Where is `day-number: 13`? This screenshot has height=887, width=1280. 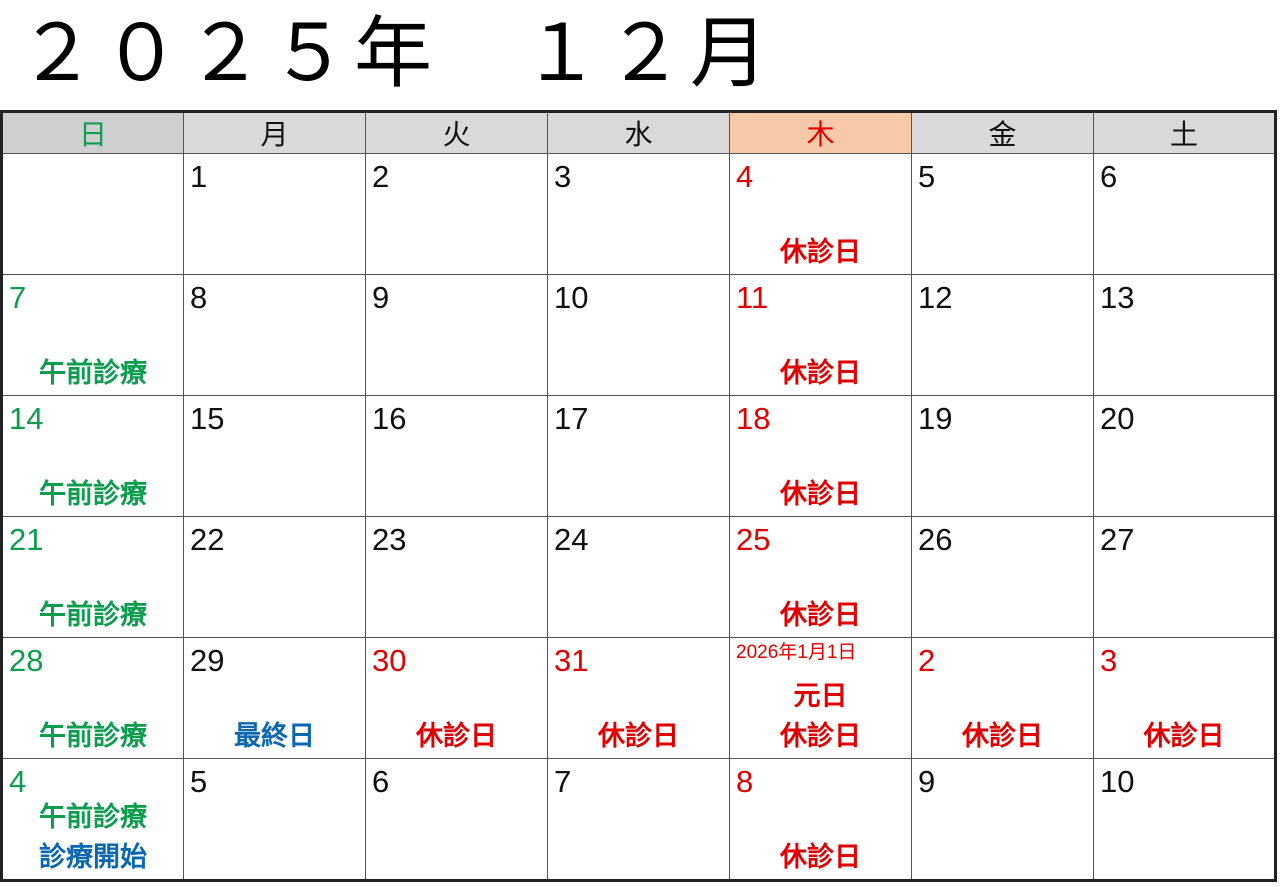
day-number: 13 is located at coordinates (1117, 297).